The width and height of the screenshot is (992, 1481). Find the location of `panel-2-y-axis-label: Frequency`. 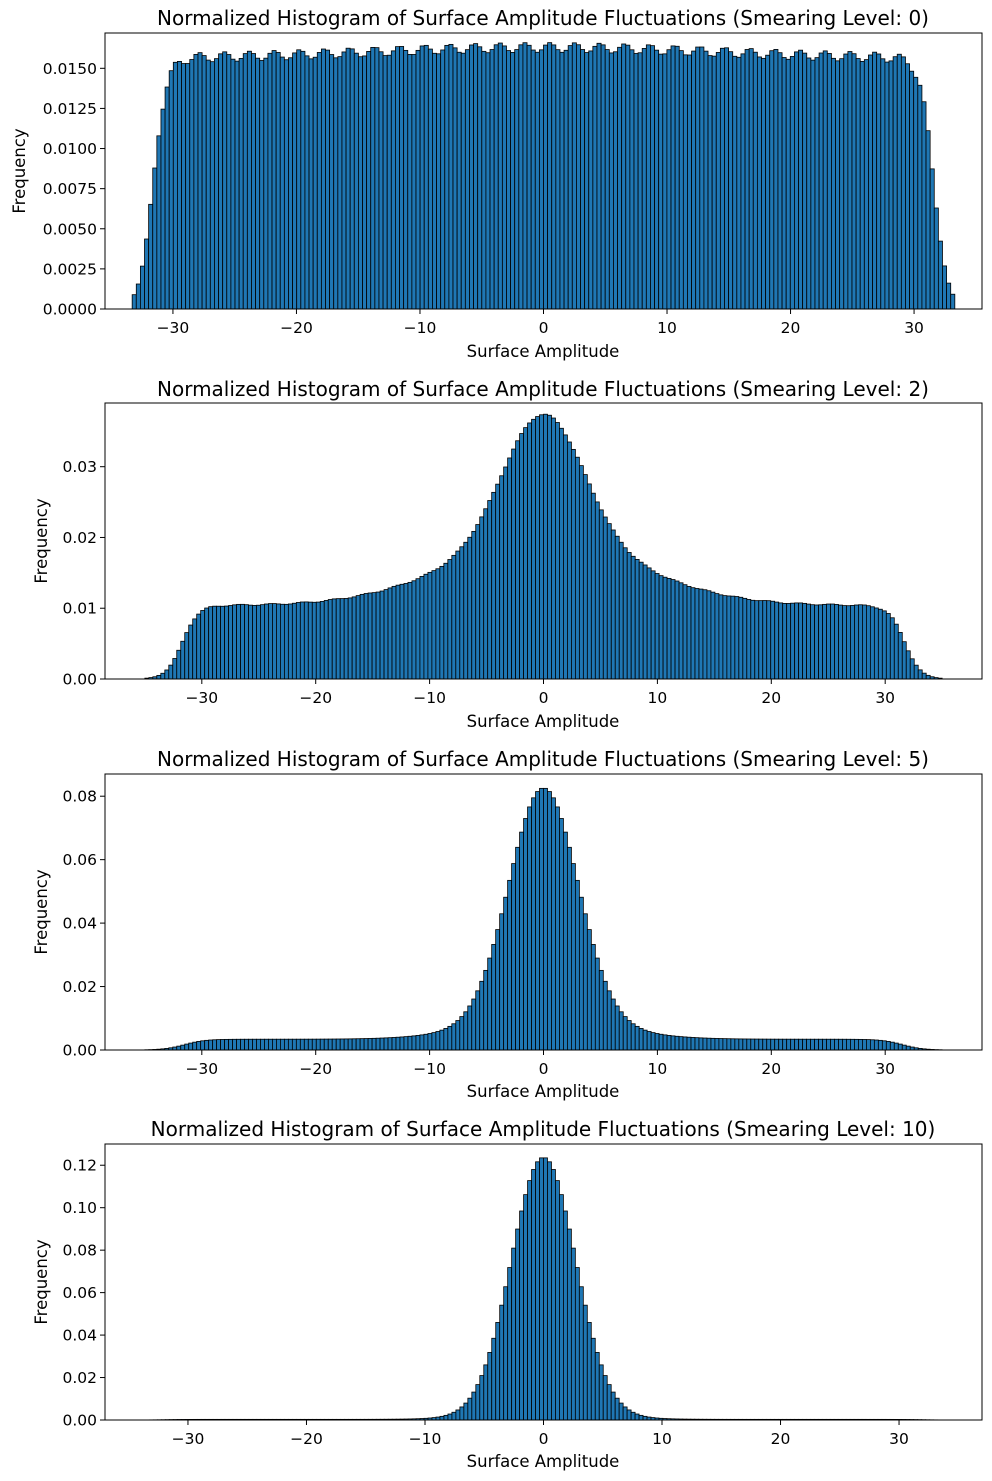

panel-2-y-axis-label: Frequency is located at coordinates (41, 540).